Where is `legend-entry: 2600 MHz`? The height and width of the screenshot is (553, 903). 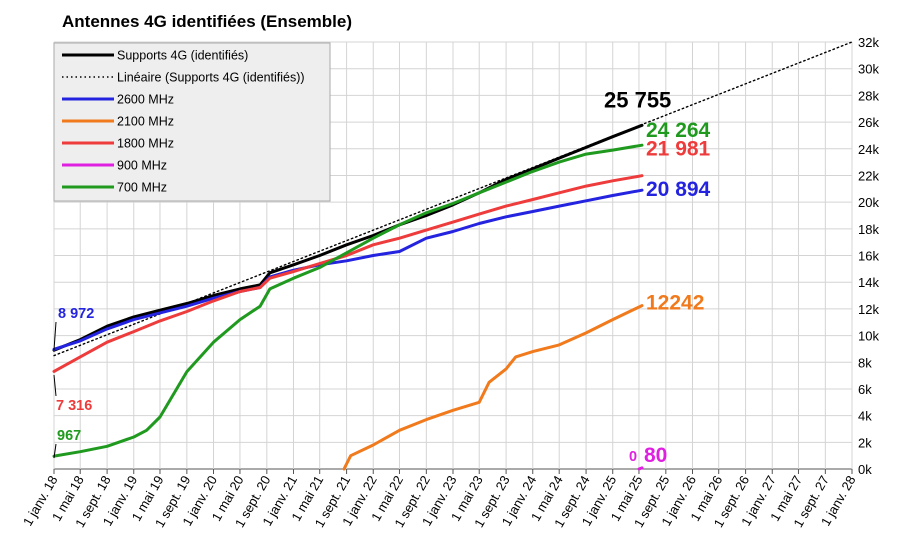
legend-entry: 2600 MHz is located at coordinates (145, 100).